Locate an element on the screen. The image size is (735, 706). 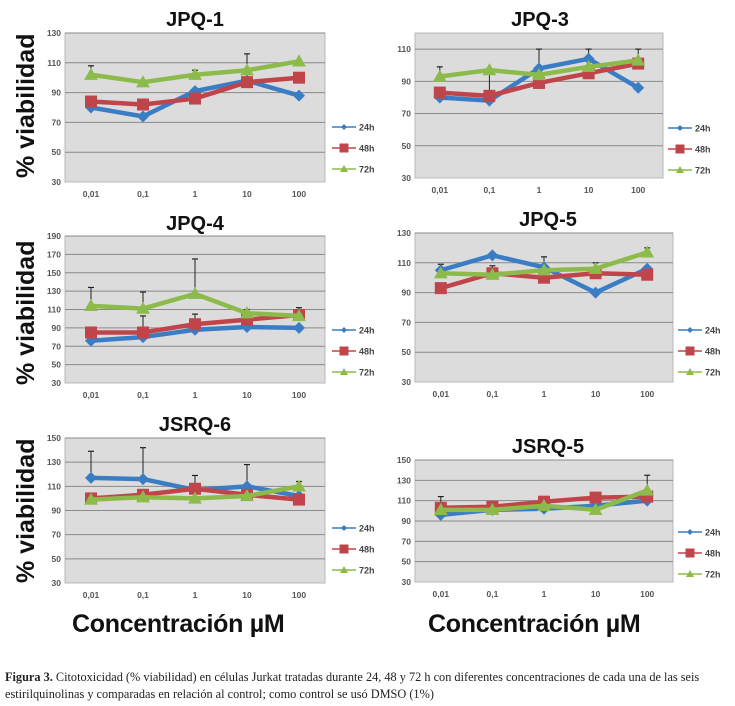
chart-jpq-4-x-tick-label: 100 is located at coordinates (299, 395).